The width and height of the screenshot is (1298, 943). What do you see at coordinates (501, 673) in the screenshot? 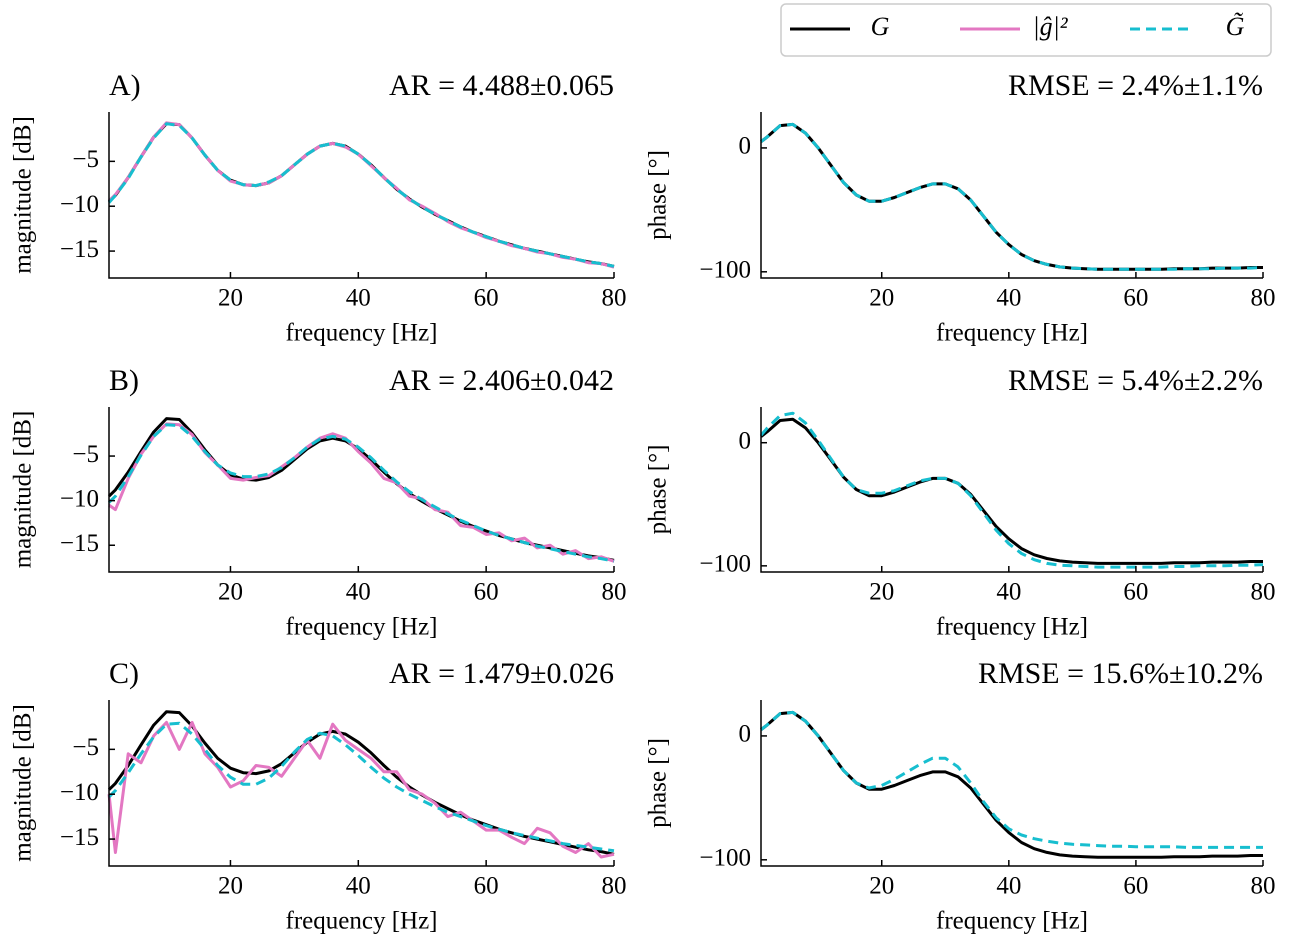
I see `panel-title: AR = 1.479±0.026` at bounding box center [501, 673].